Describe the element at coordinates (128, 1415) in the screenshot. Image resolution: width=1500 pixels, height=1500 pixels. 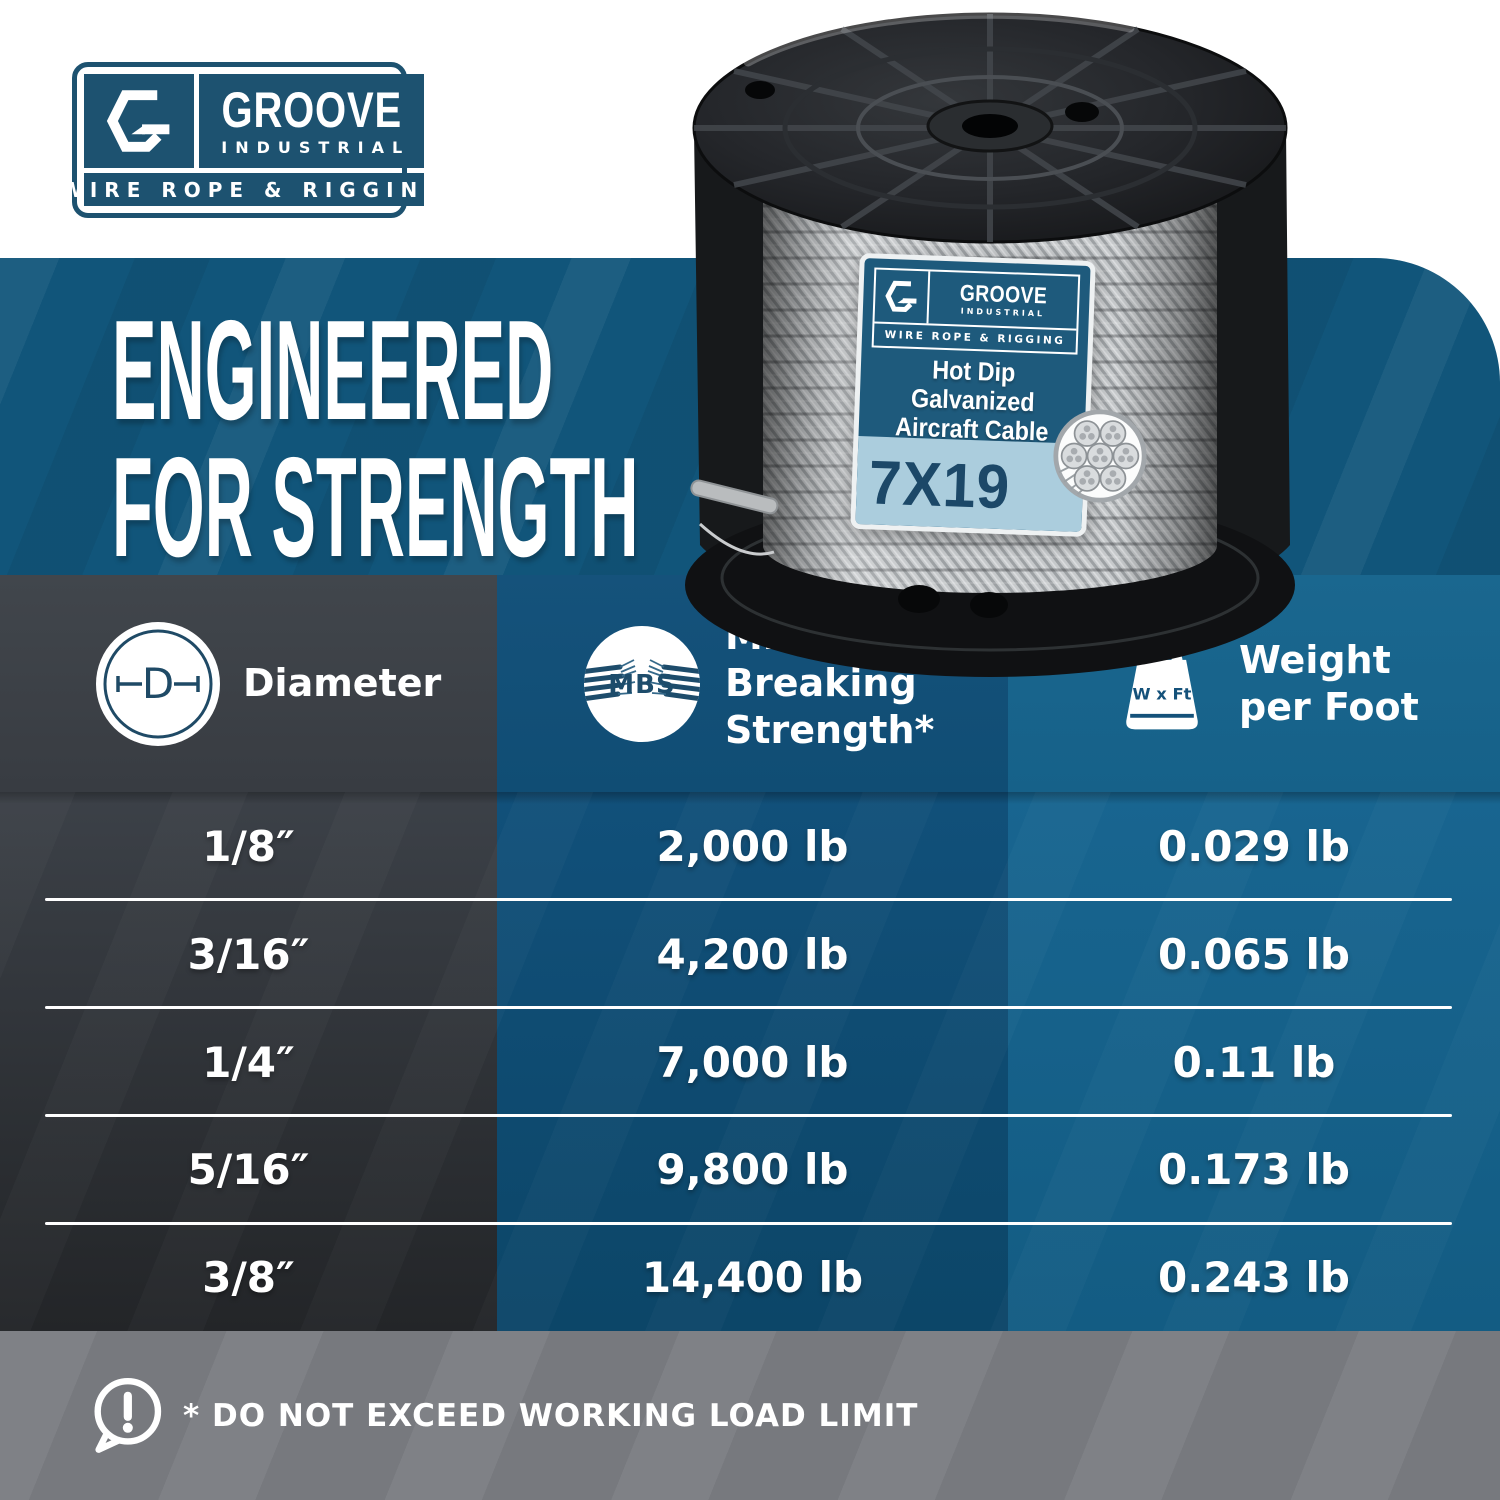
I see `alert-speech-bubble-icon` at that location.